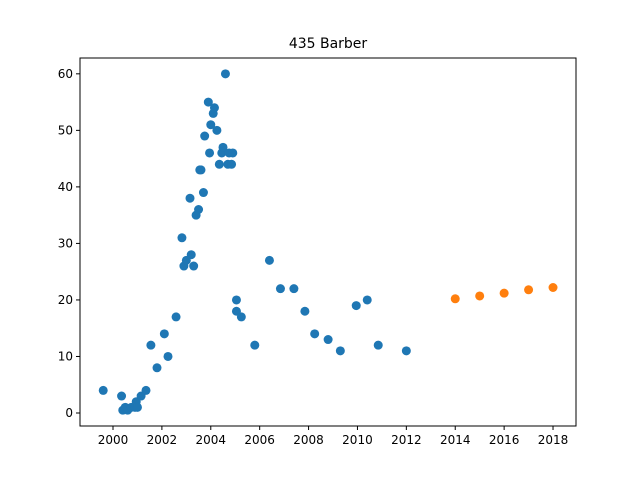  What do you see at coordinates (65, 130) in the screenshot?
I see `y-tick-label: 50` at bounding box center [65, 130].